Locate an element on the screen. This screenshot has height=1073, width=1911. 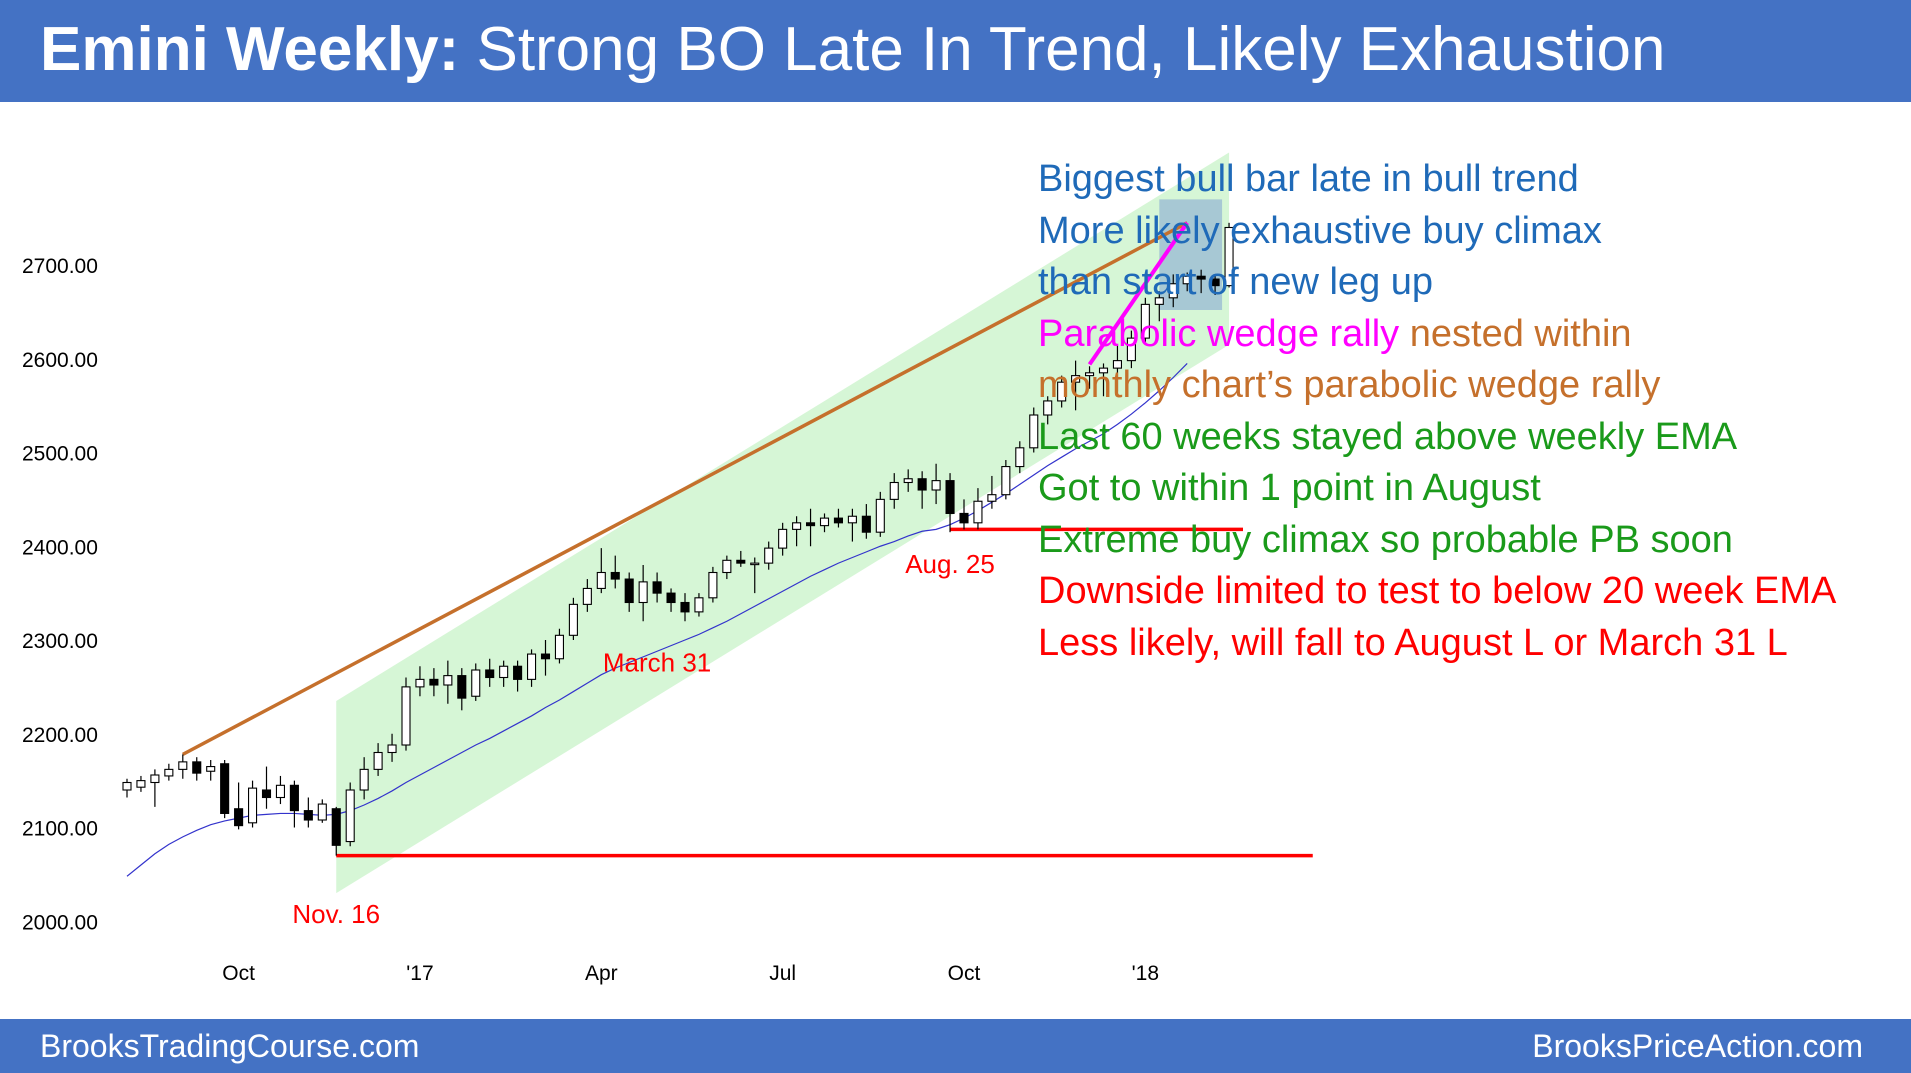
note-line-4: Parabolic wedge rally nested within is located at coordinates (1437, 335).